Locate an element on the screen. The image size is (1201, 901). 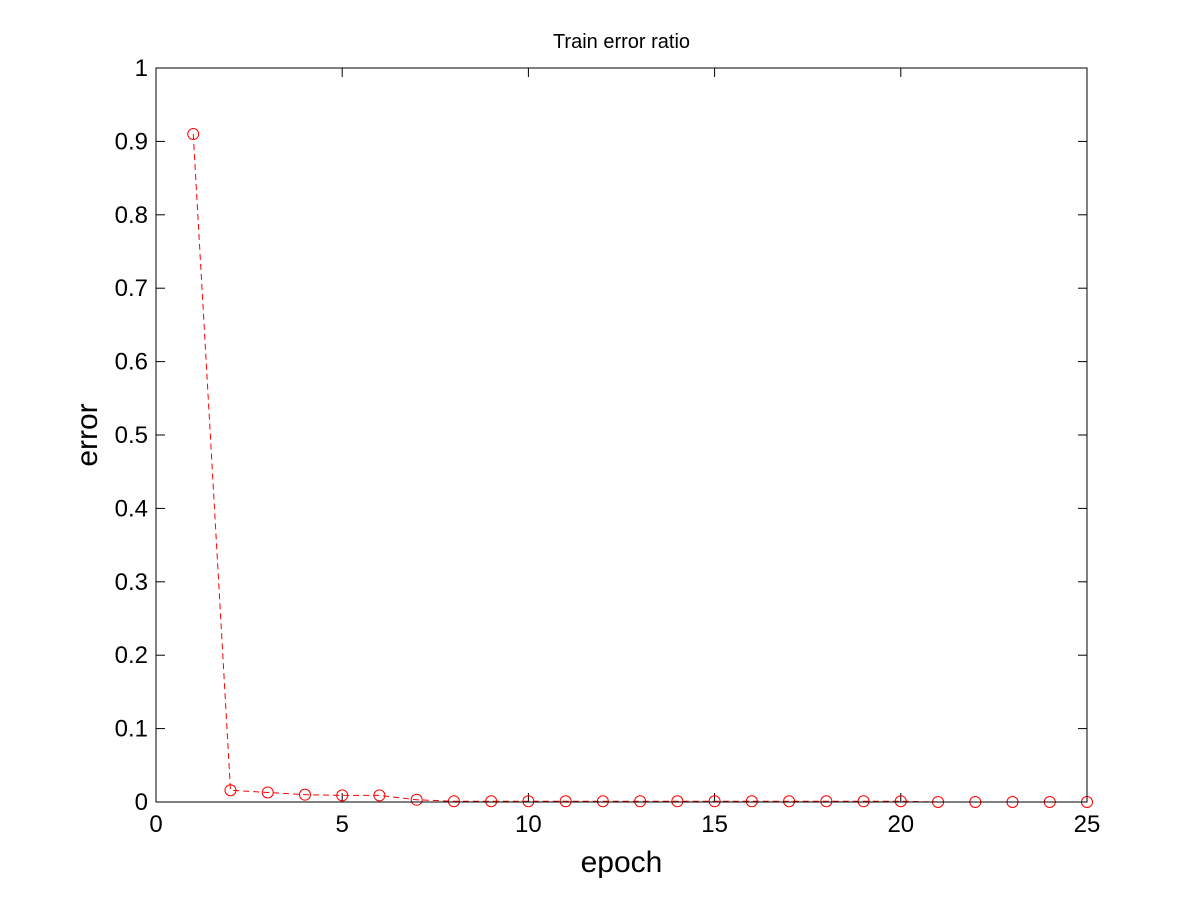
y-tick-label: 0 is located at coordinates (141, 802).